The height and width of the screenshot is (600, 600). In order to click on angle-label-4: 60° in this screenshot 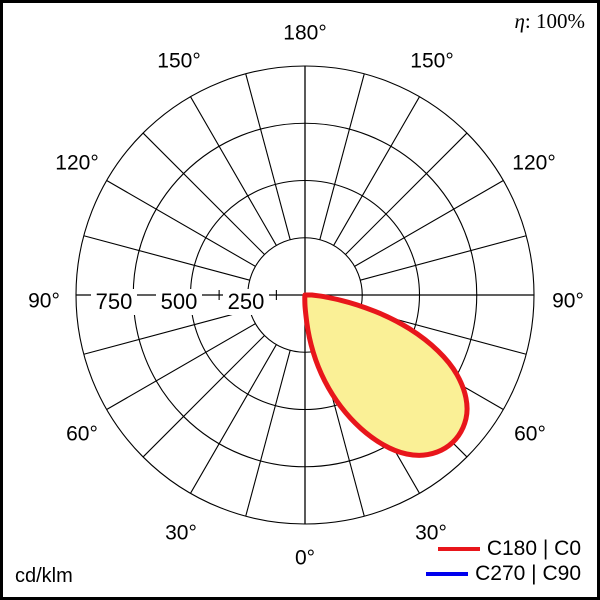, I will do `click(530, 434)`.